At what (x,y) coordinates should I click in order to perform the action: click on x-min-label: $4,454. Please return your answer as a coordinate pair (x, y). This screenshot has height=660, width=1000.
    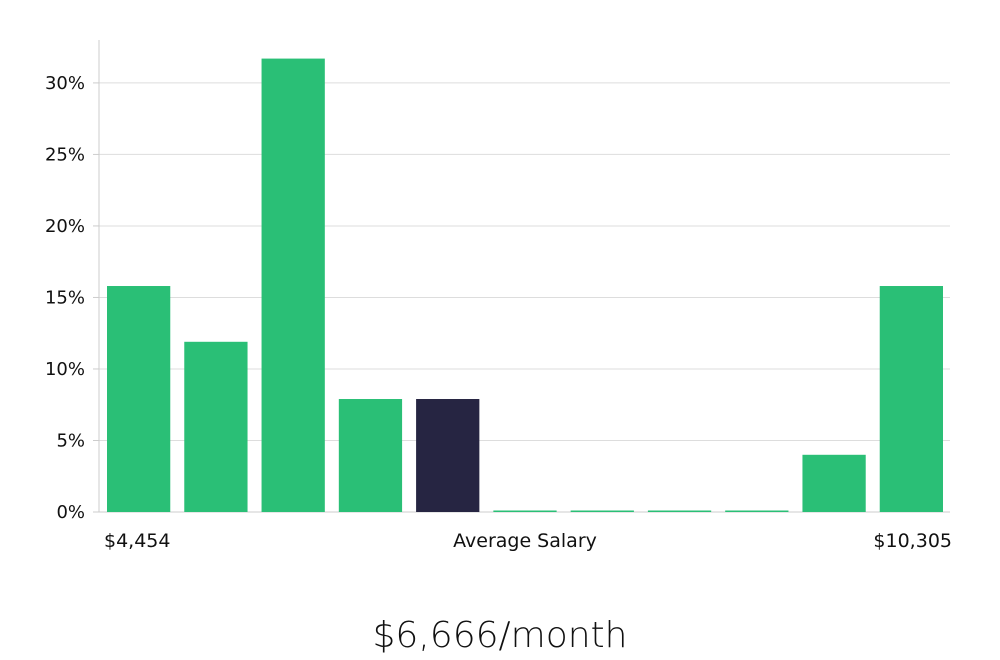
    Looking at the image, I should click on (137, 541).